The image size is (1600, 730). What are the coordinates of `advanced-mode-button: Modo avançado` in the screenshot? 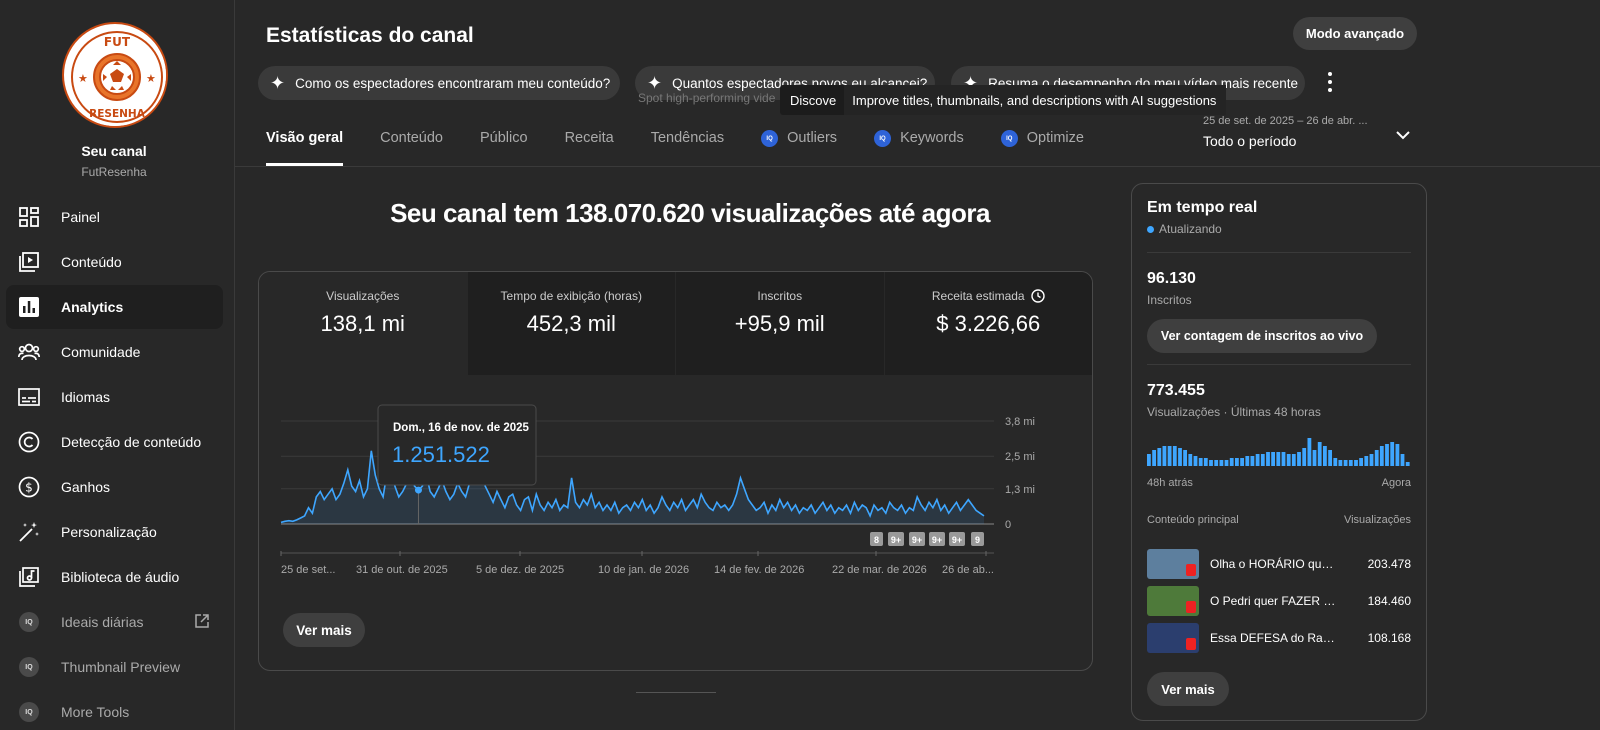 It's located at (1355, 33).